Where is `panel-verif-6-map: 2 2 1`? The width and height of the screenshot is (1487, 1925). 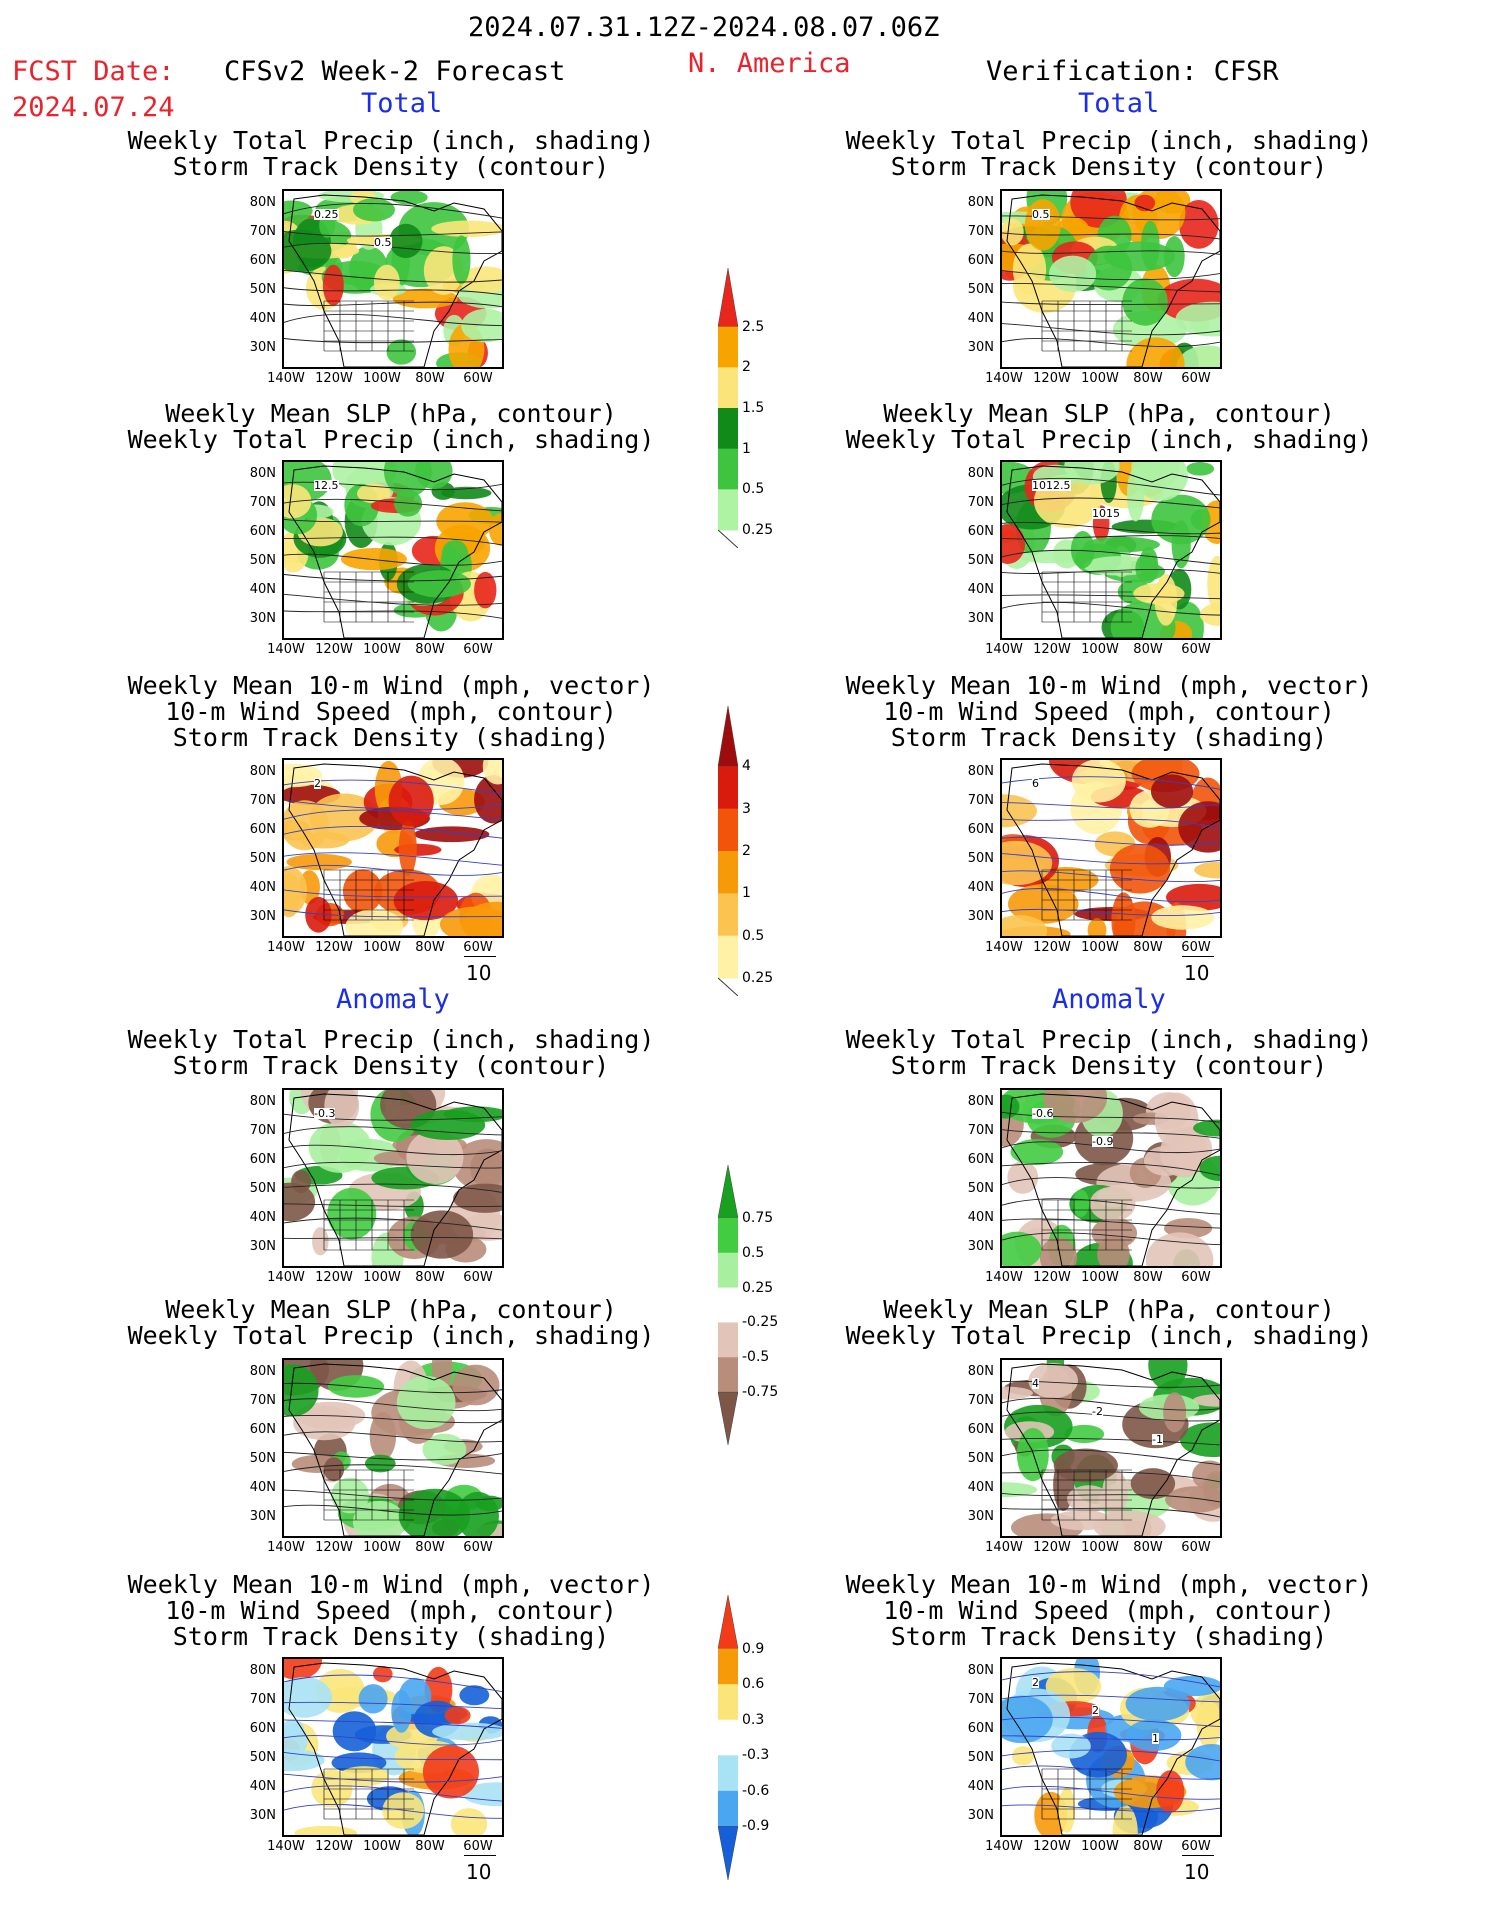 panel-verif-6-map: 2 2 1 is located at coordinates (1111, 1747).